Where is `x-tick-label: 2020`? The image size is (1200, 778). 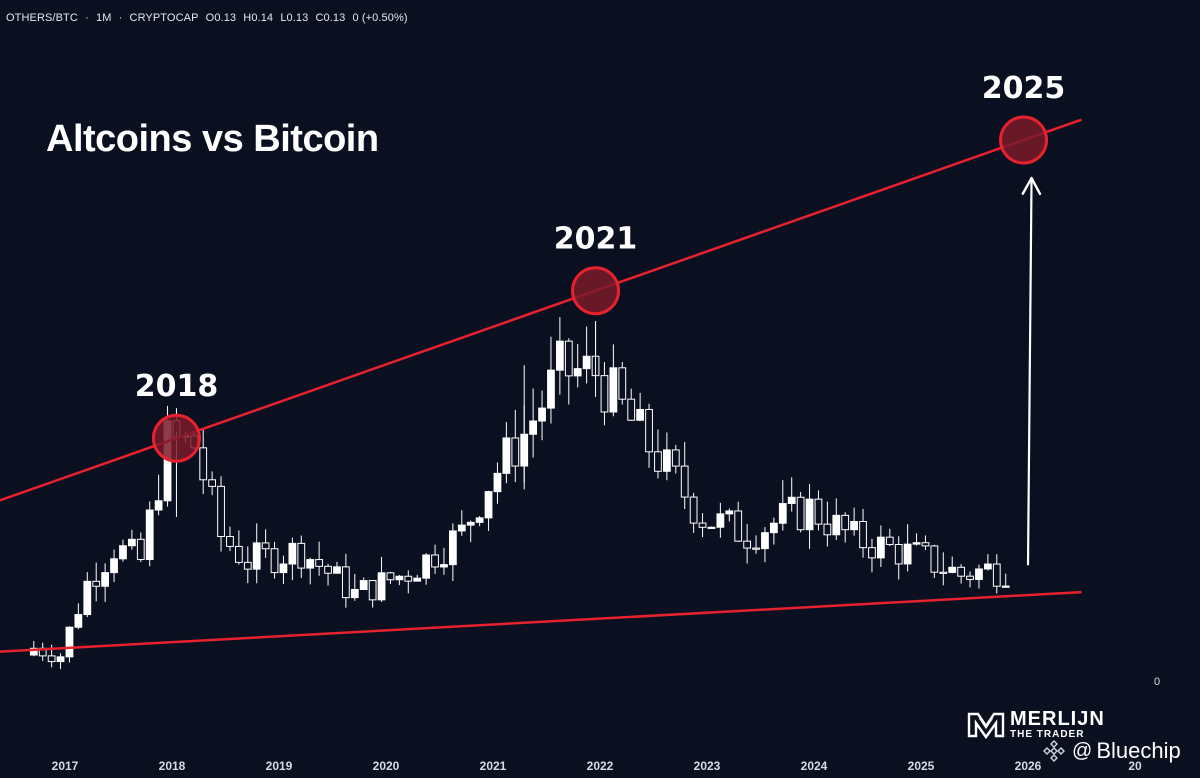 x-tick-label: 2020 is located at coordinates (386, 766).